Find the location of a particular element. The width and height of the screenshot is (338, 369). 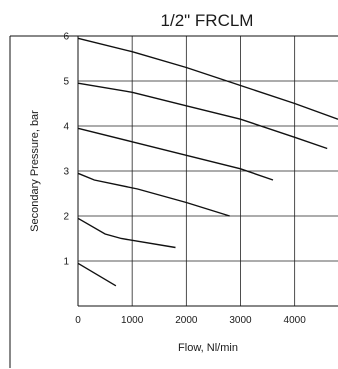

x-tick-label: 2000 is located at coordinates (186, 320).